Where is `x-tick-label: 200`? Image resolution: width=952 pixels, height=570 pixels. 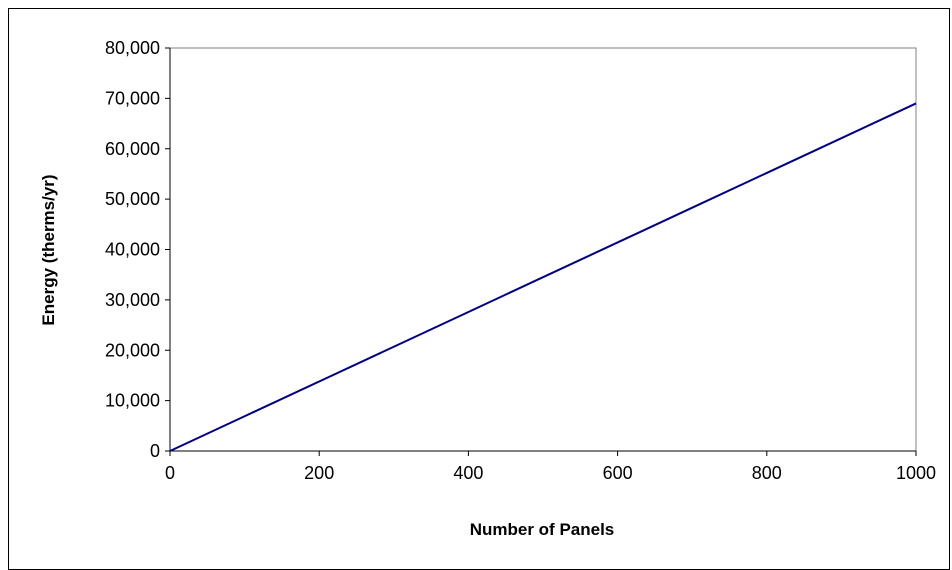 x-tick-label: 200 is located at coordinates (319, 473).